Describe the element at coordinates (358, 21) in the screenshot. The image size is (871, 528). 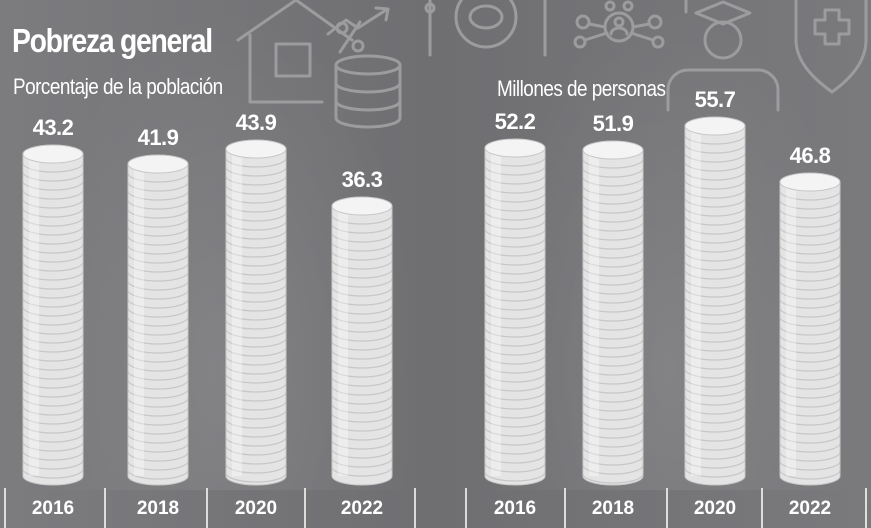
I see `growth-arrow-icon` at that location.